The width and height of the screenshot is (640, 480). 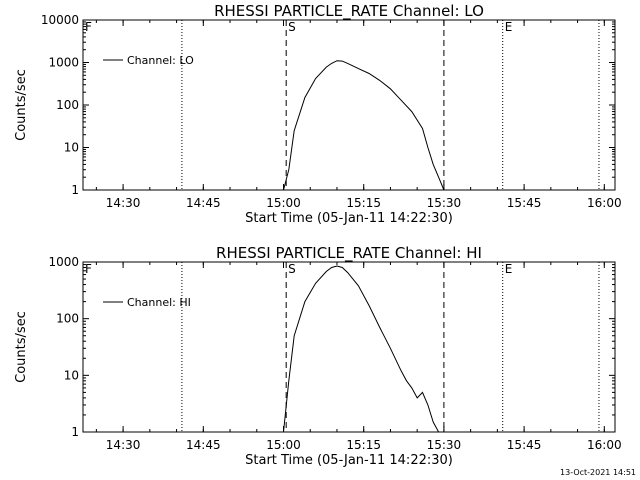 I want to click on chart-title: RHESSI PARTICLE_RATE Channel: HI, so click(x=349, y=253).